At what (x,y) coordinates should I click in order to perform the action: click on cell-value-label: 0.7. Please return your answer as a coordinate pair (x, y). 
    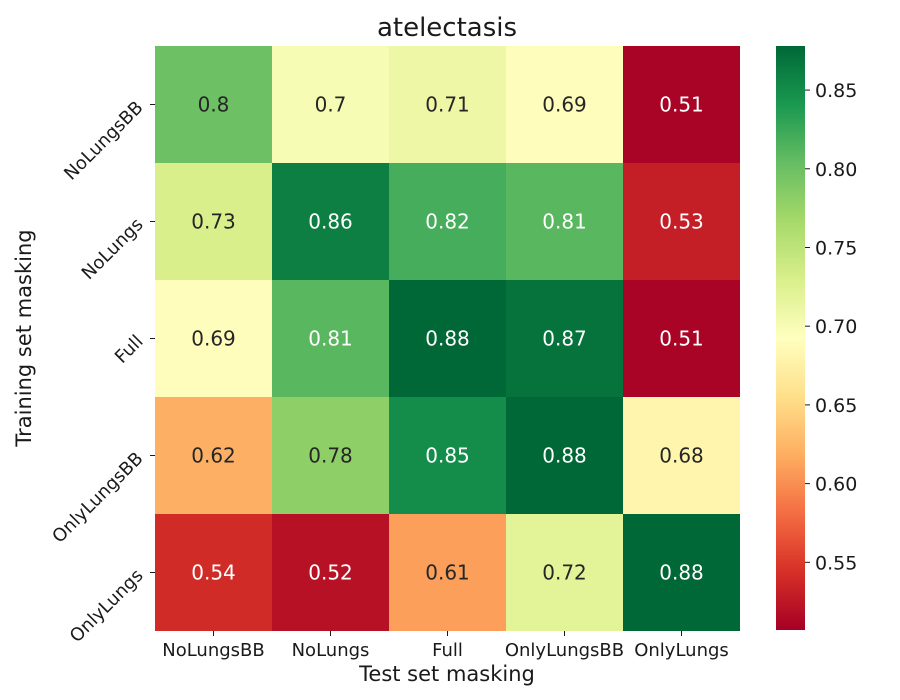
    Looking at the image, I should click on (331, 105).